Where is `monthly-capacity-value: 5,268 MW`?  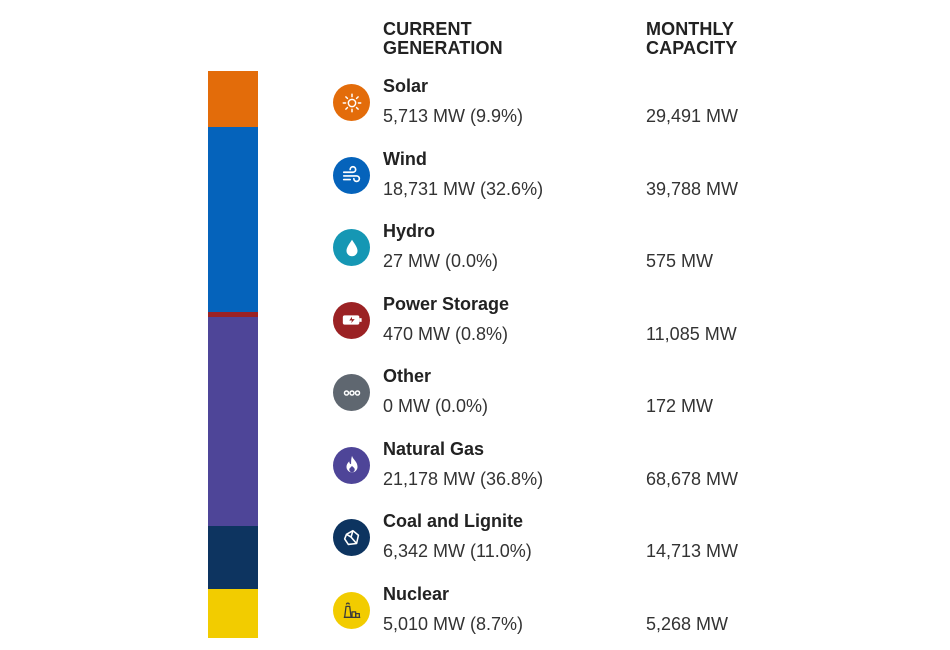
monthly-capacity-value: 5,268 MW is located at coordinates (687, 623).